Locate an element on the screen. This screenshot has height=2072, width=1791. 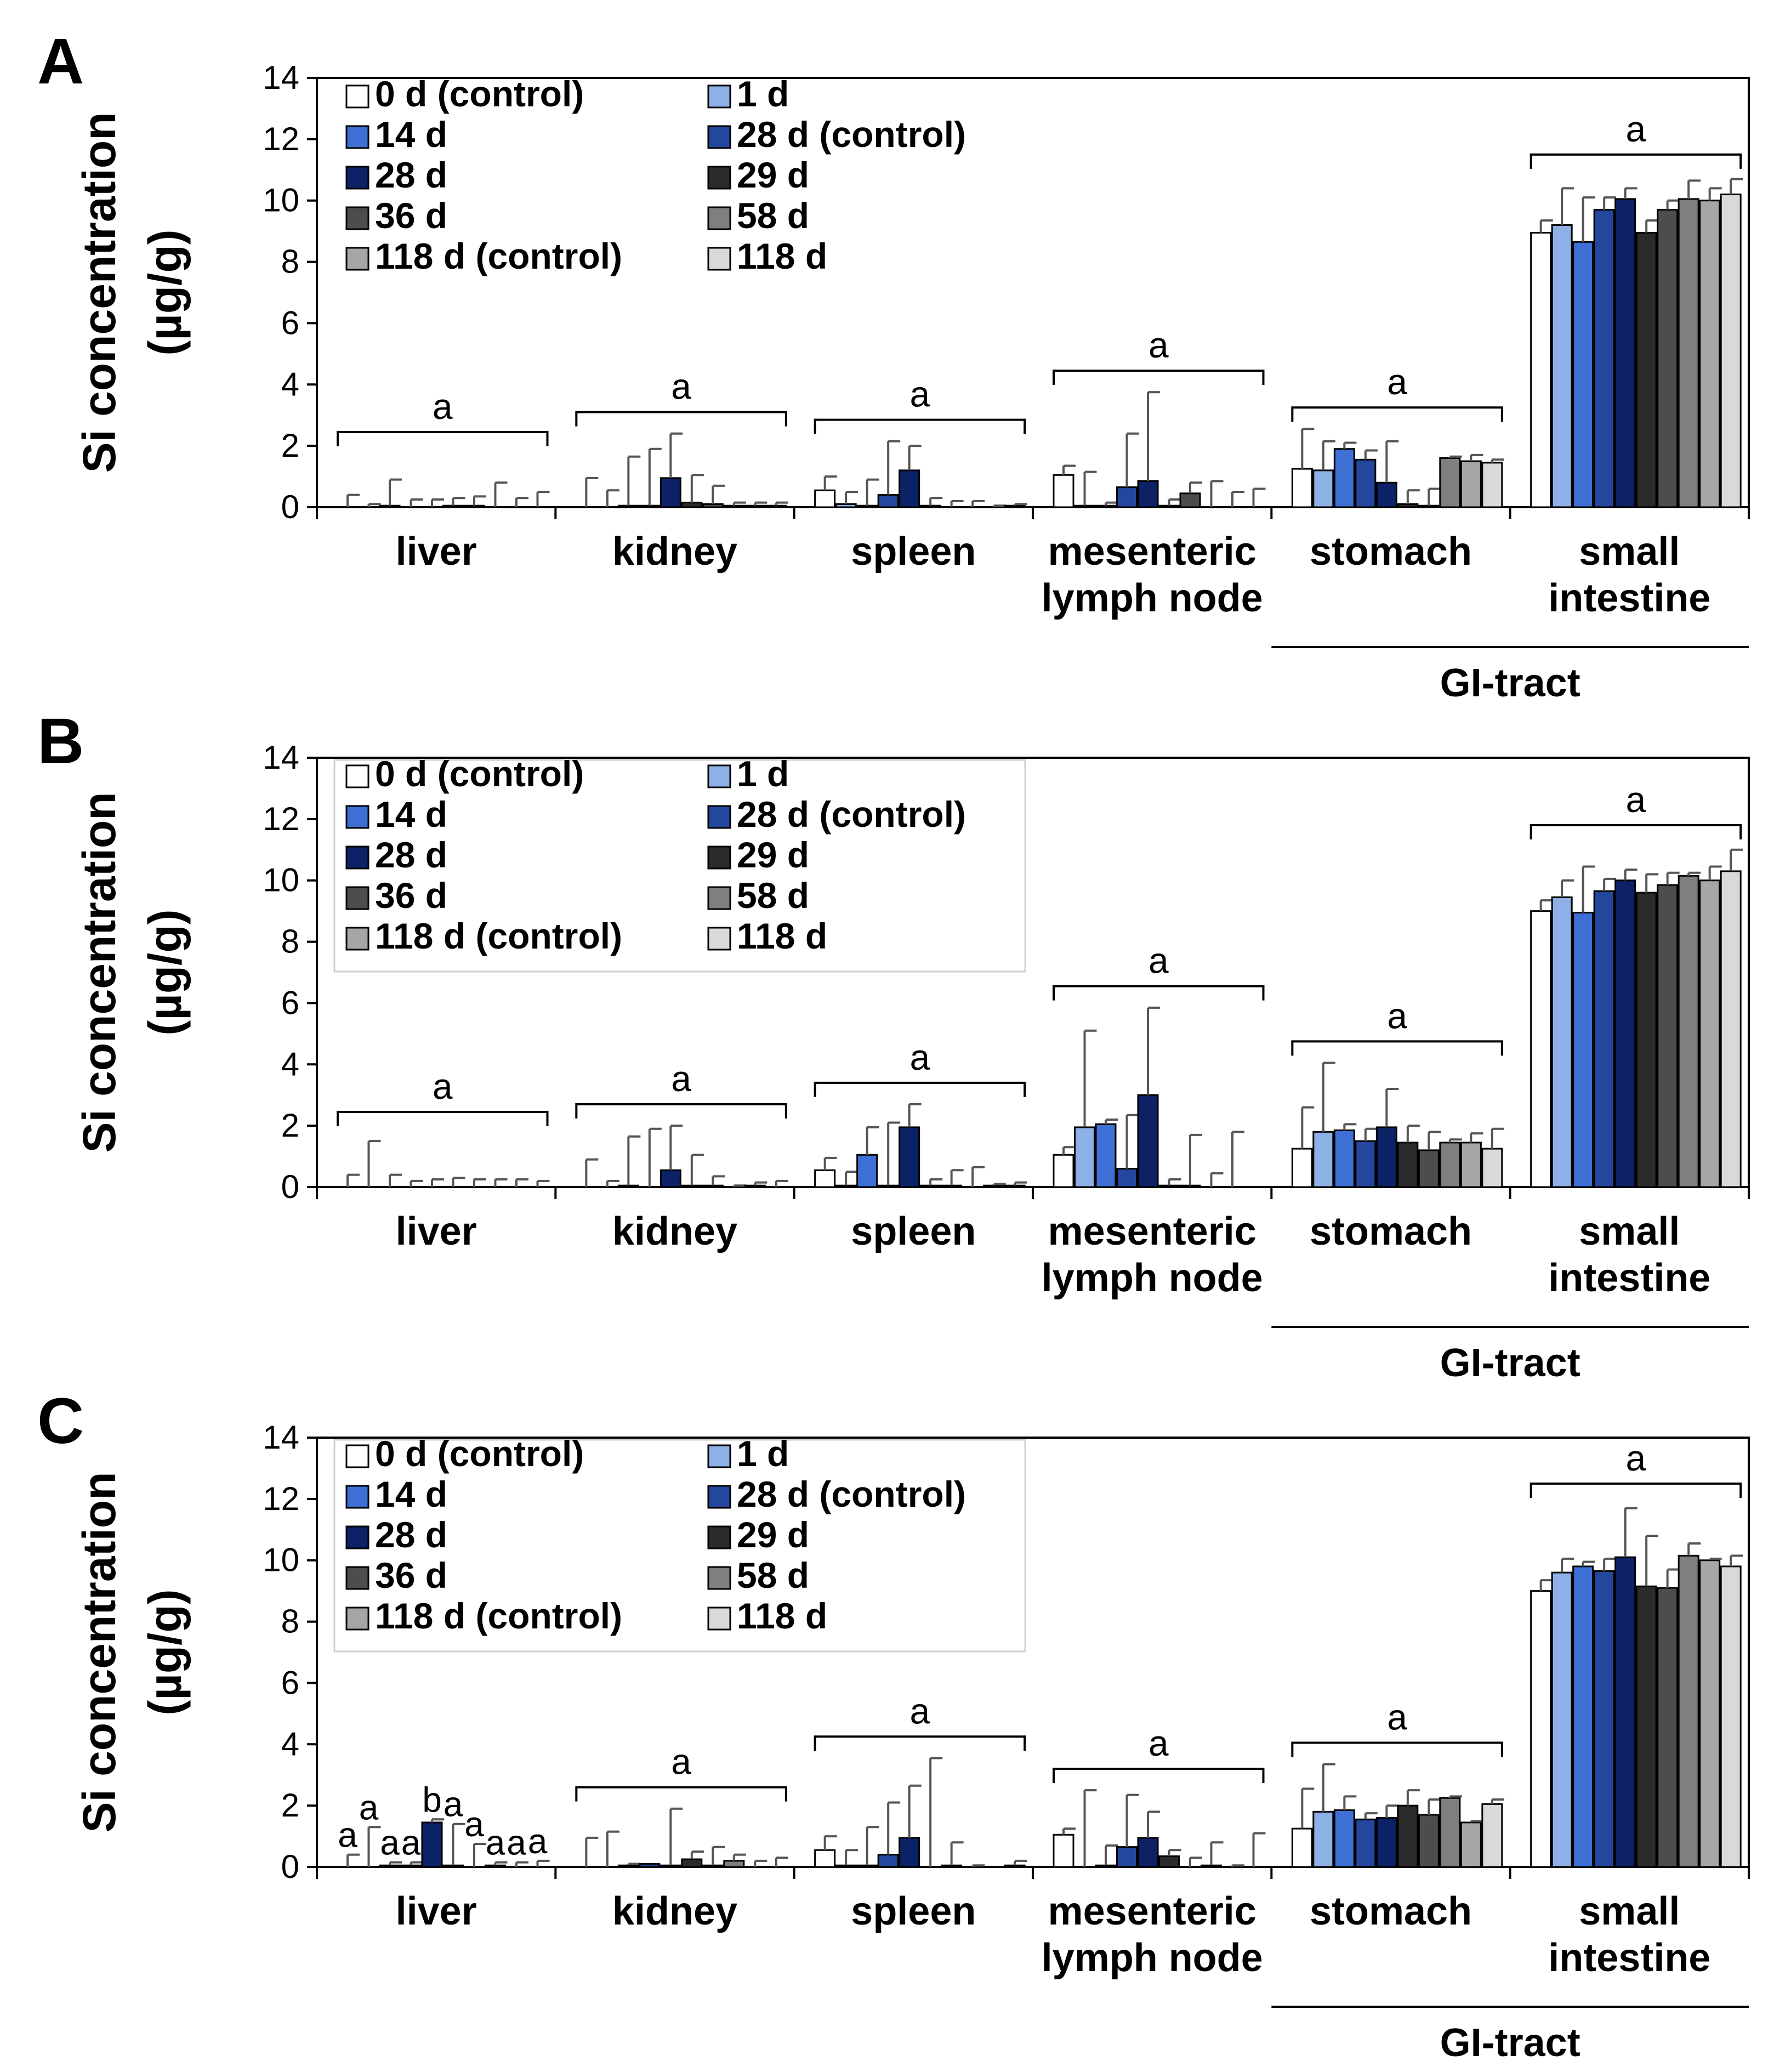
legend-item-label: 118 d is located at coordinates (782, 936).